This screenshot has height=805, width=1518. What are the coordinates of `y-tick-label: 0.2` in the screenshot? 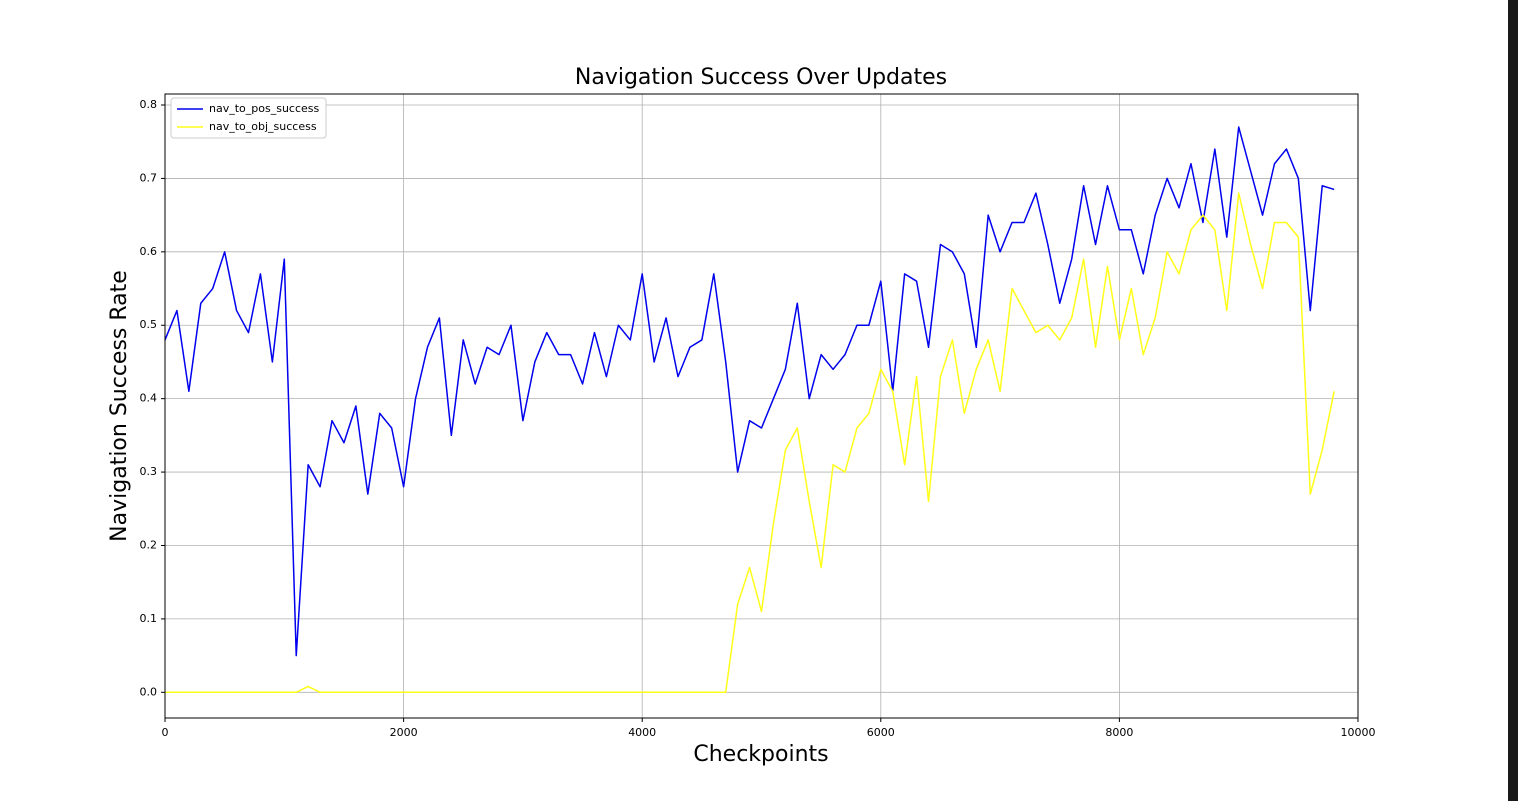 It's located at (149, 544).